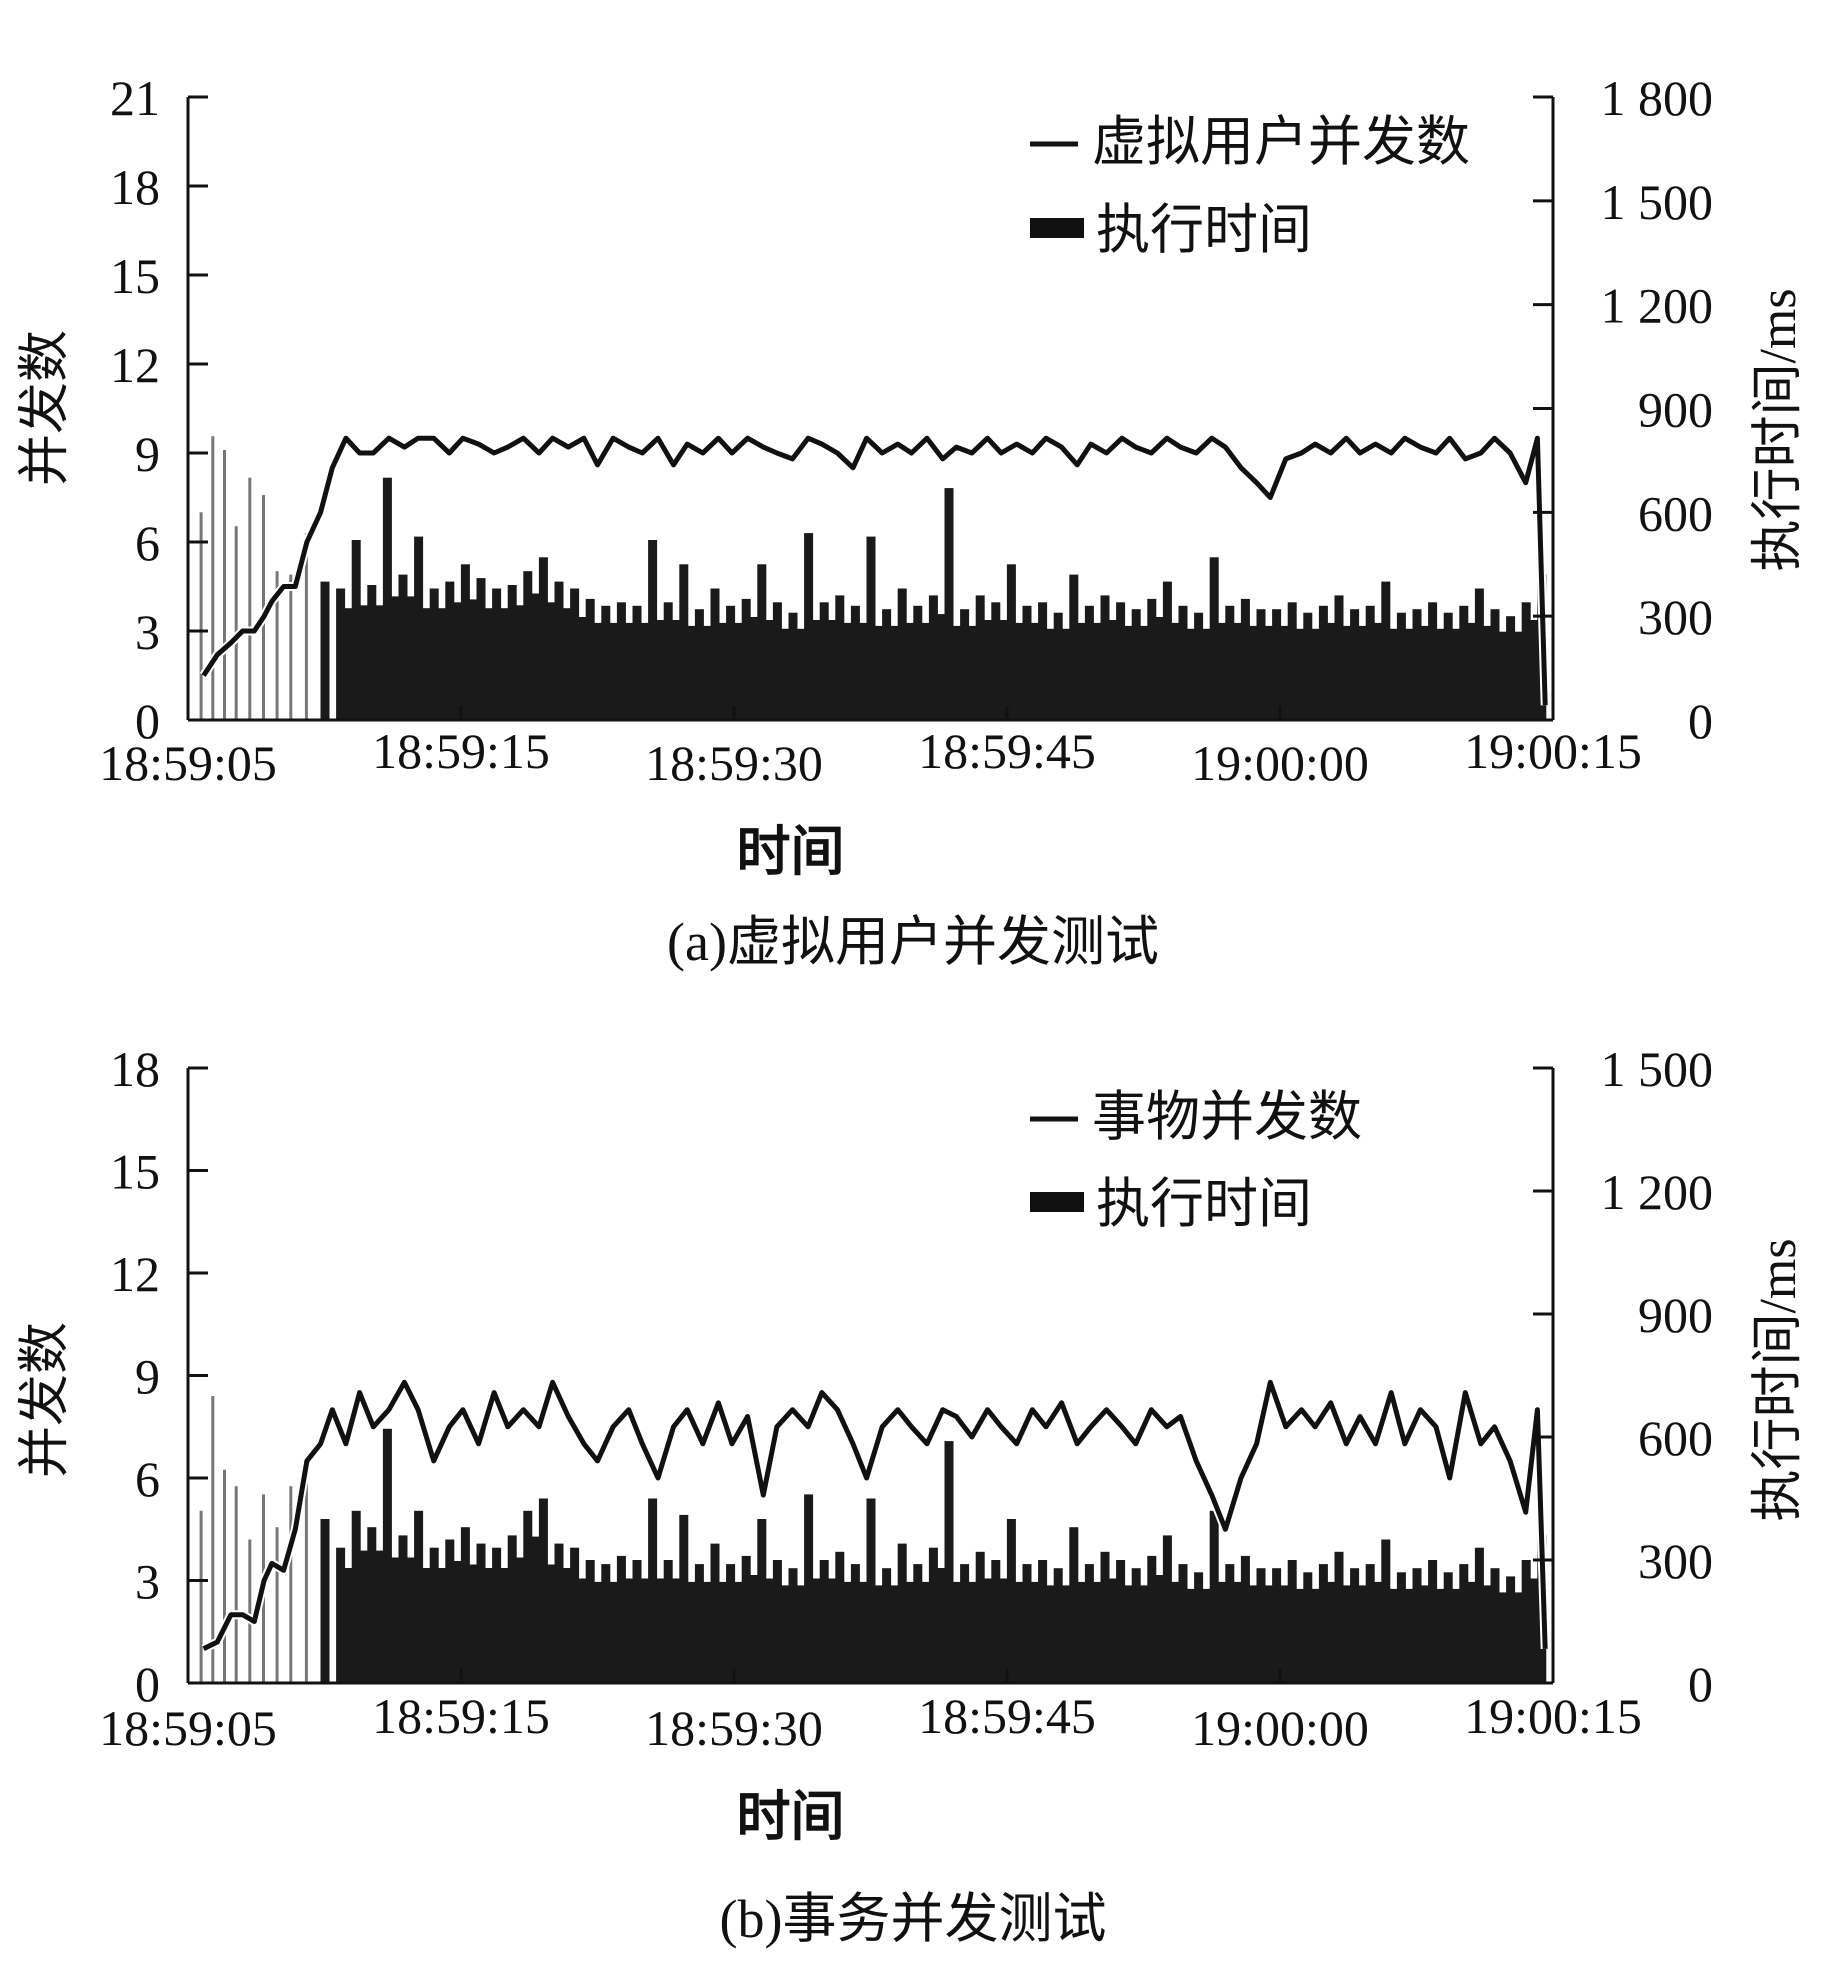 This screenshot has width=1827, height=1964. I want to click on left-axis-tick-label: 12, so click(135, 365).